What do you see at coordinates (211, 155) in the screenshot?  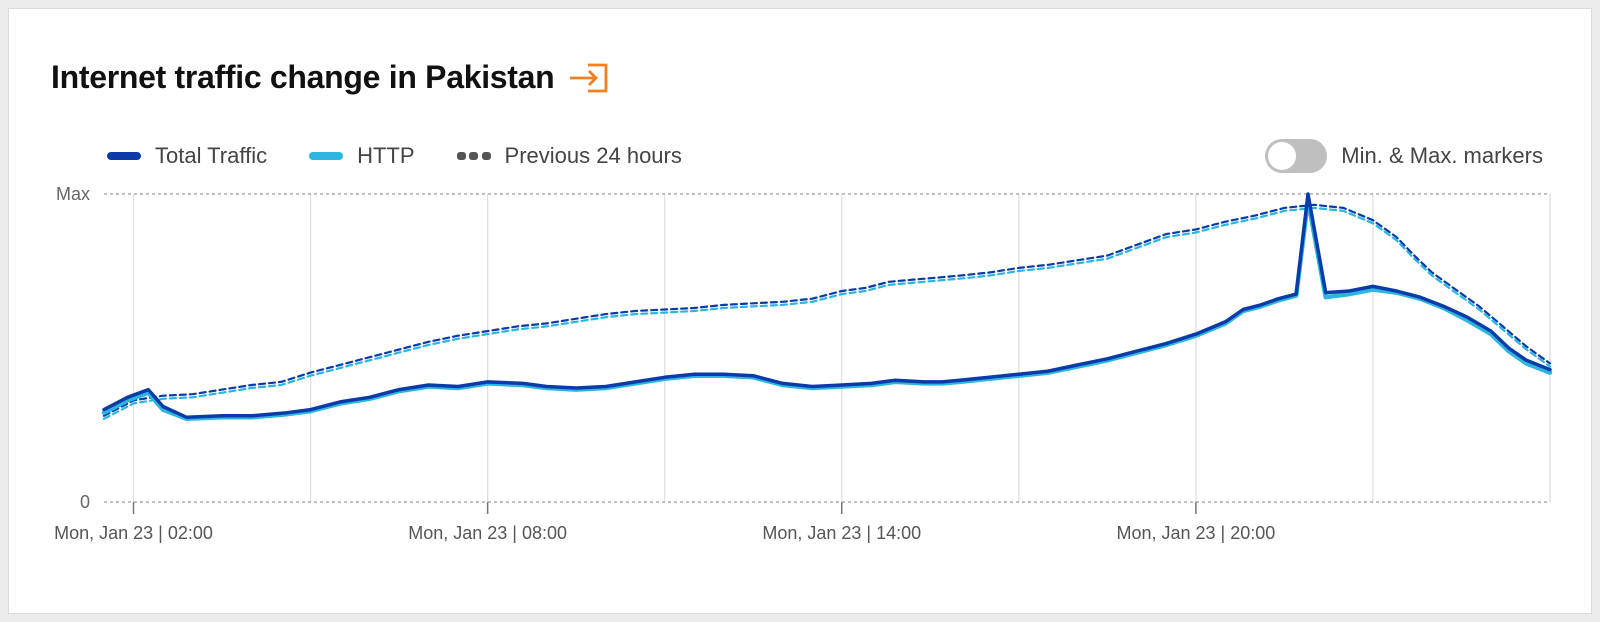 I see `legend-label-total: Total Traffic` at bounding box center [211, 155].